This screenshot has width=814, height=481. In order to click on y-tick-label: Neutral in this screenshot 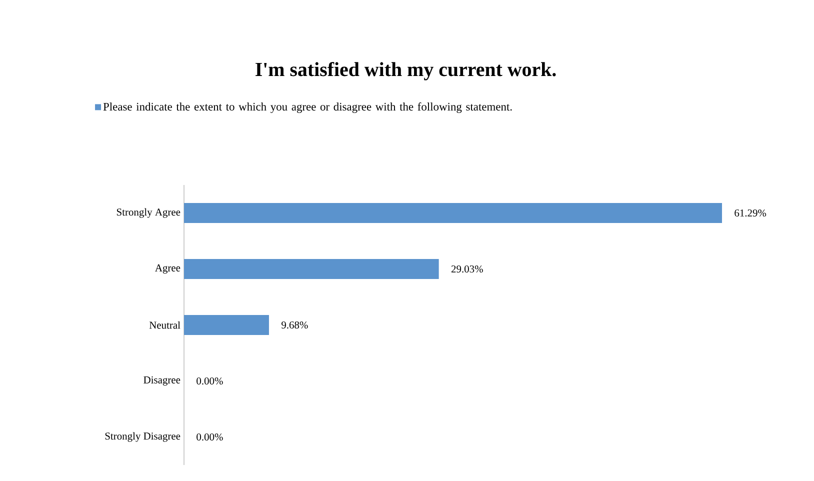, I will do `click(164, 325)`.